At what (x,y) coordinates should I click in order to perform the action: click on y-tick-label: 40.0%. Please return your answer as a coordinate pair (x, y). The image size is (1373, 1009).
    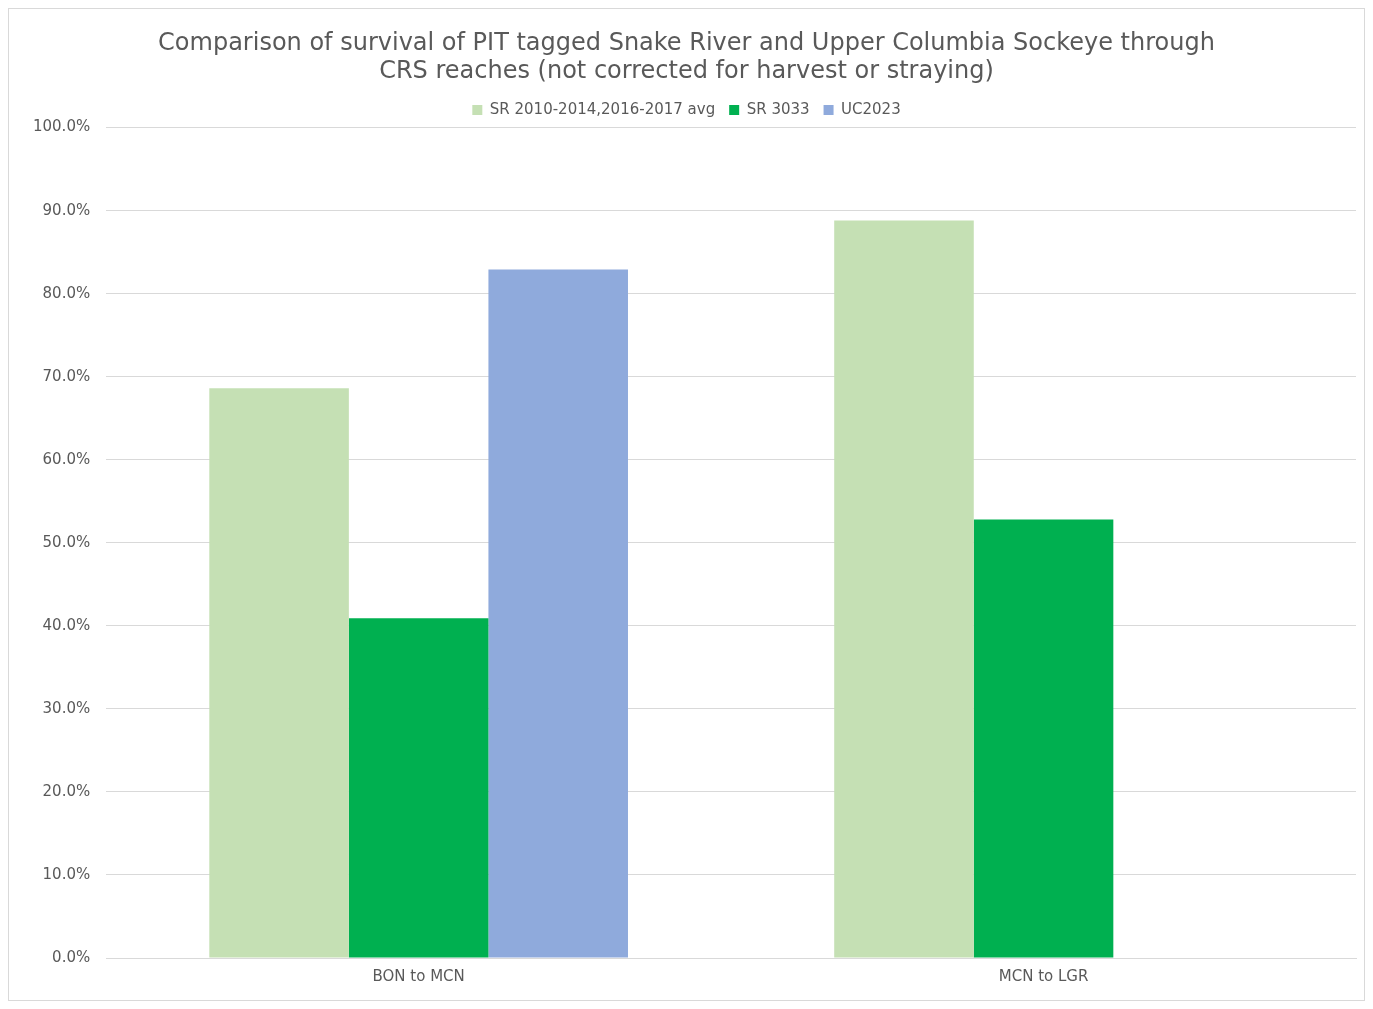
    Looking at the image, I should click on (66, 624).